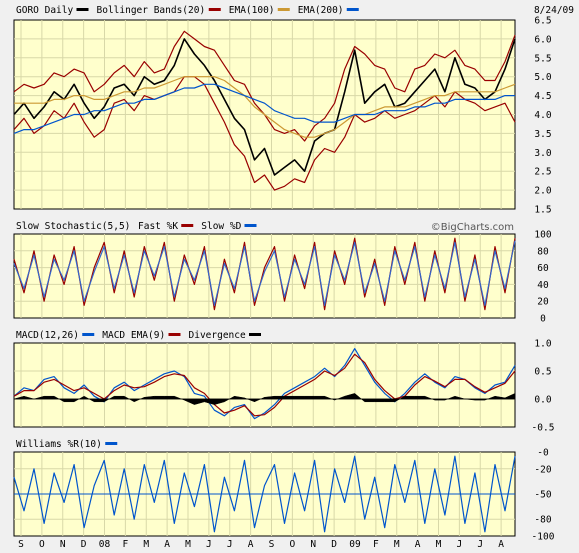 The width and height of the screenshot is (579, 553). What do you see at coordinates (355, 544) in the screenshot?
I see `x-tick-label: 09` at bounding box center [355, 544].